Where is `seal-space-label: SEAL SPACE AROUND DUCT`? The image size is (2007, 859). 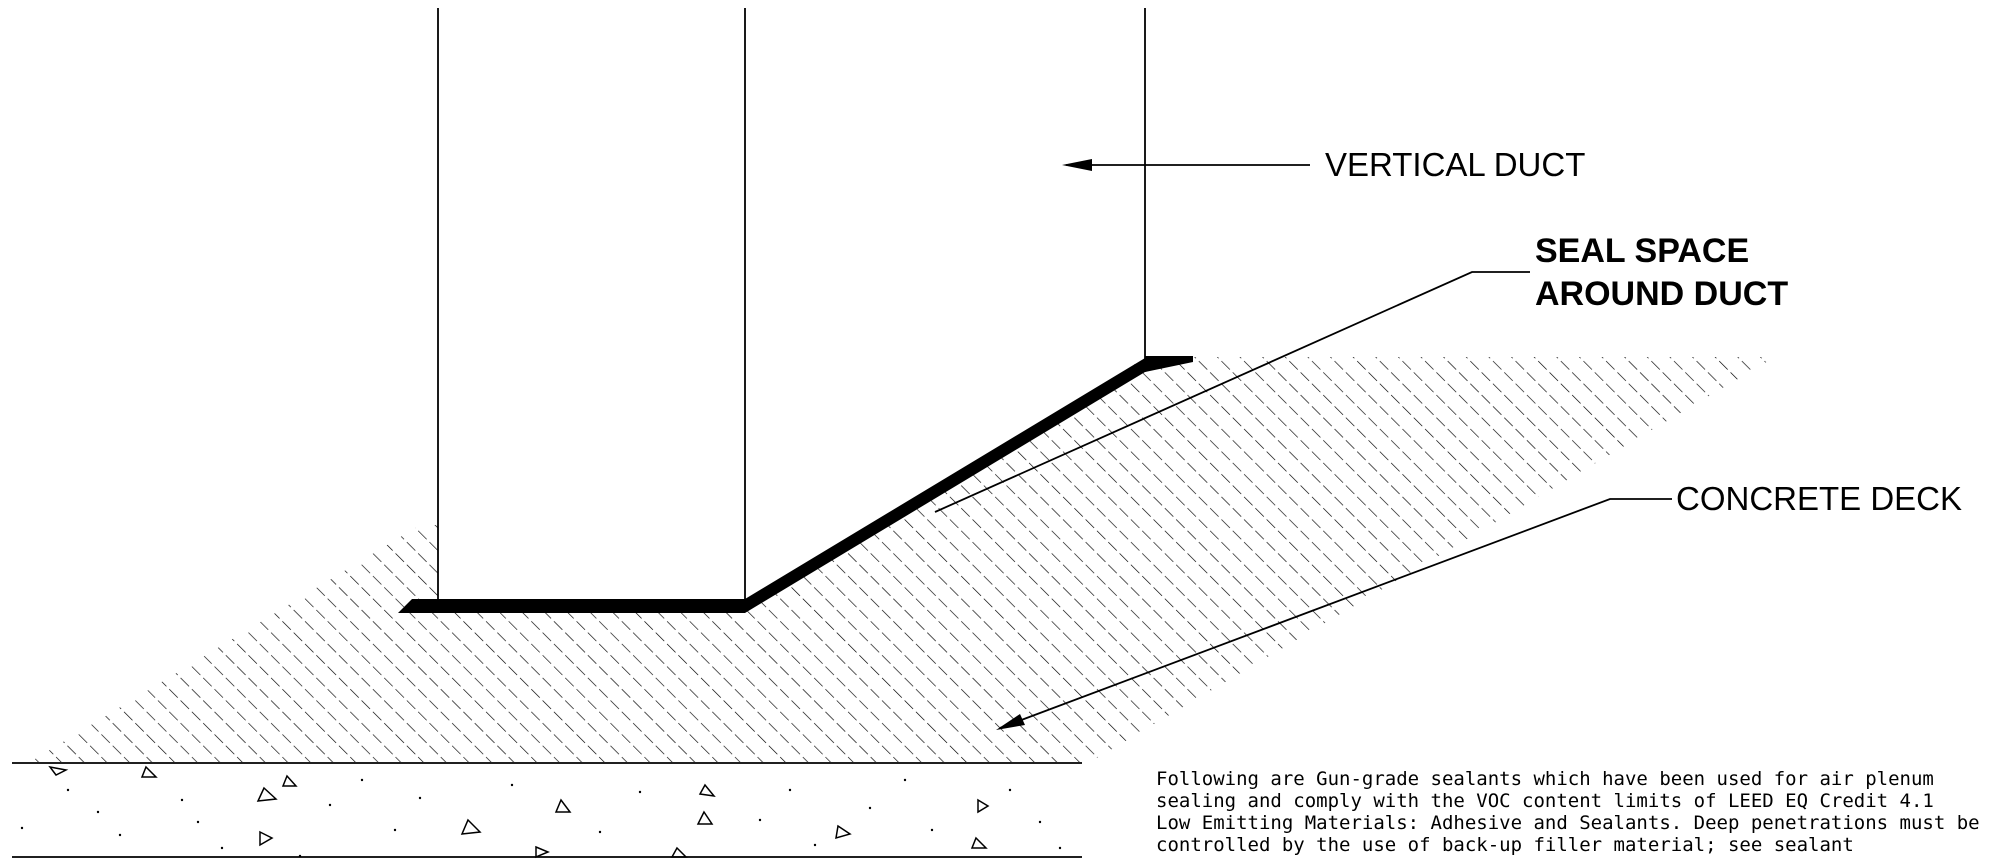
seal-space-label: SEAL SPACE AROUND DUCT is located at coordinates (1661, 273).